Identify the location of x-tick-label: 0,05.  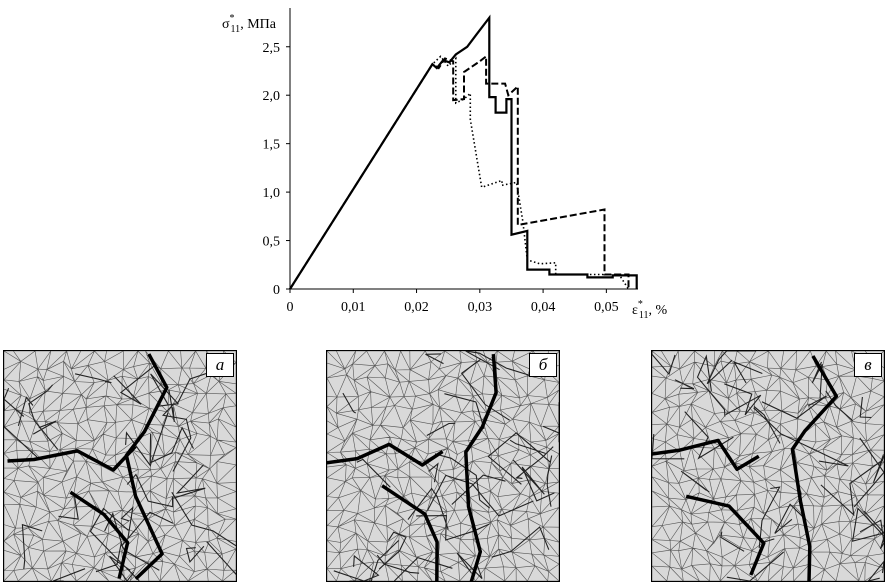
(606, 307).